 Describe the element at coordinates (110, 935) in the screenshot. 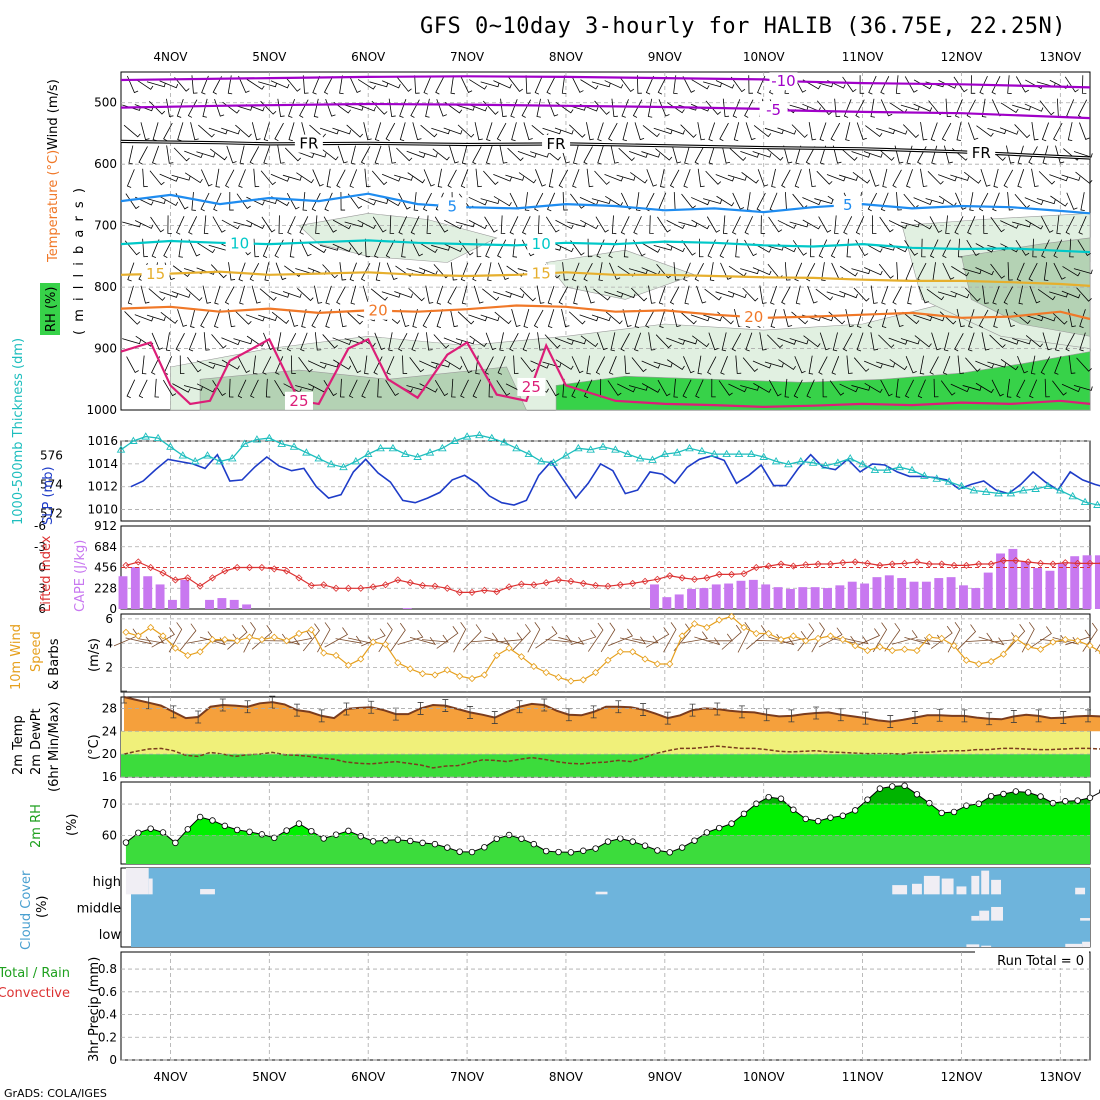

I see `cloud-row-label: low` at that location.